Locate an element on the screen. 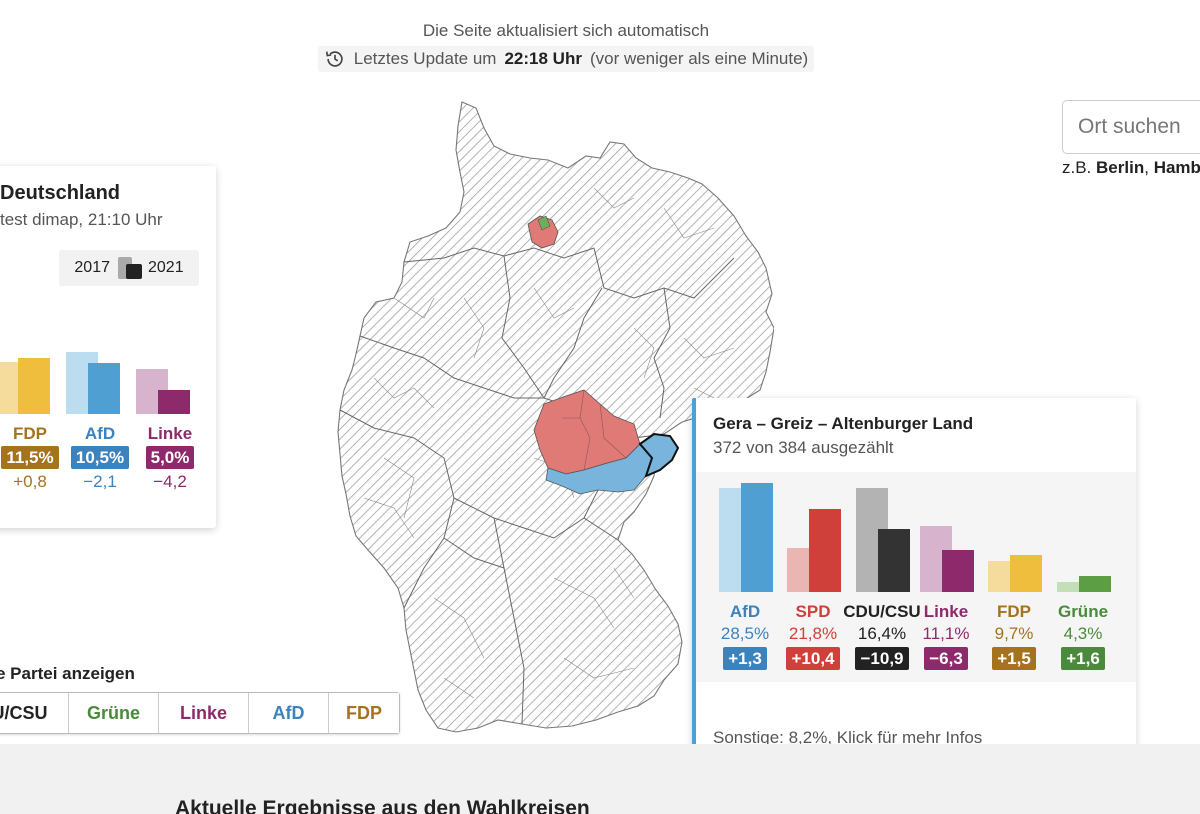  constituency-party-grüne: Grüne 4,3% +1,6 is located at coordinates (1083, 636).